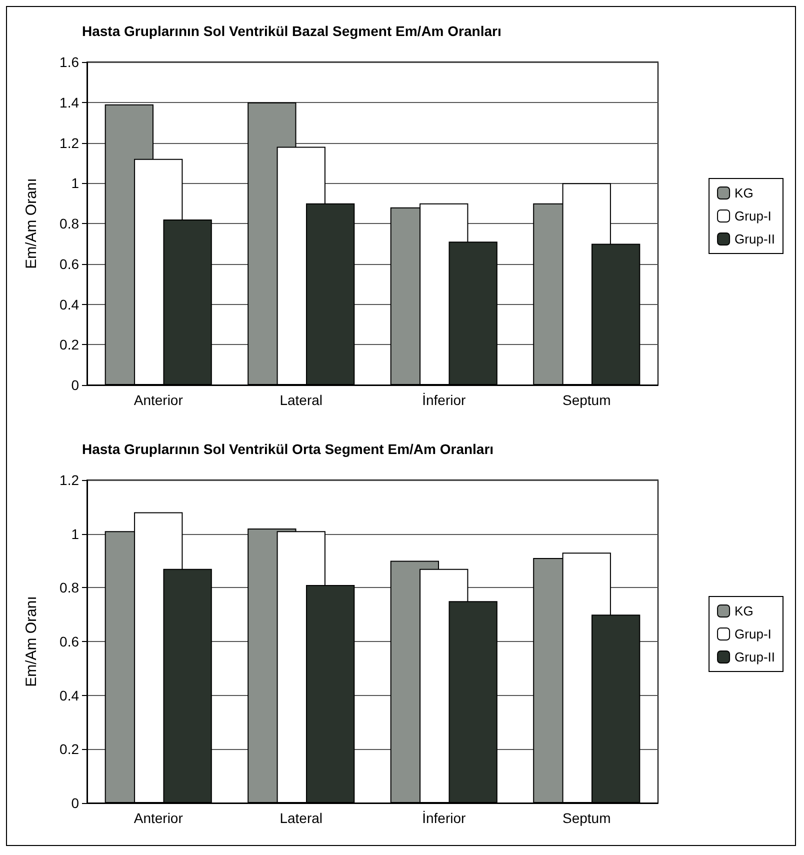 This screenshot has width=804, height=855. What do you see at coordinates (70, 102) in the screenshot?
I see `y-tick-label: 1.4` at bounding box center [70, 102].